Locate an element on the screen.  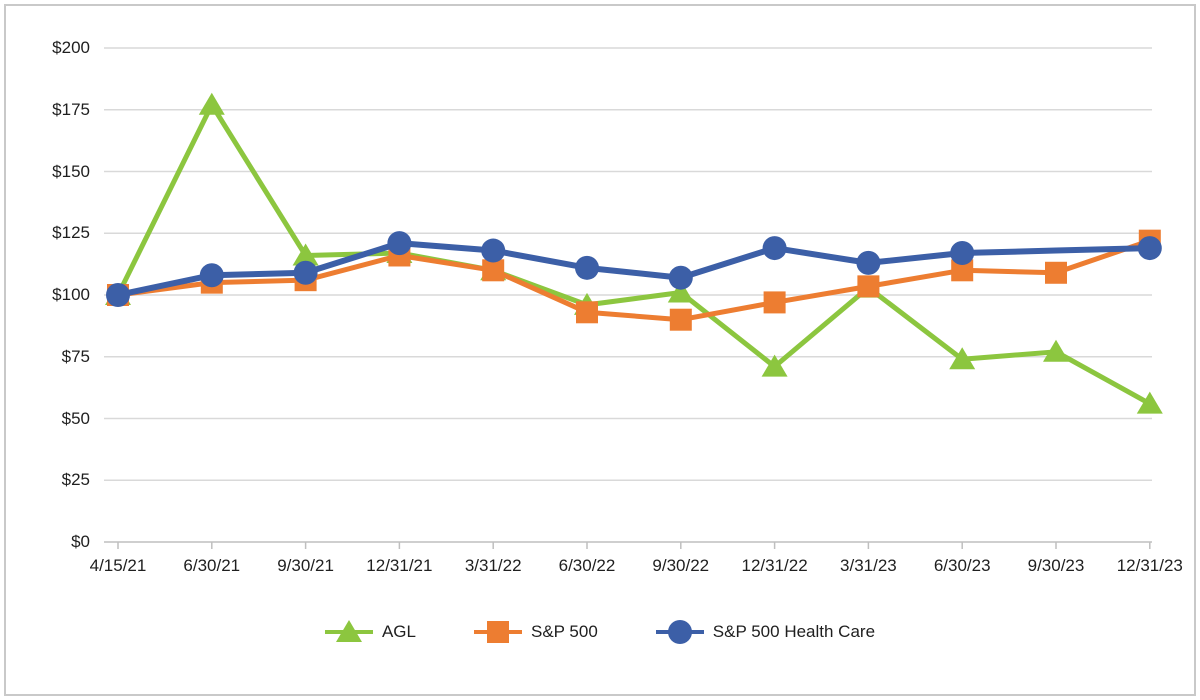
y-axis-tick-label: $125 is located at coordinates (71, 233).